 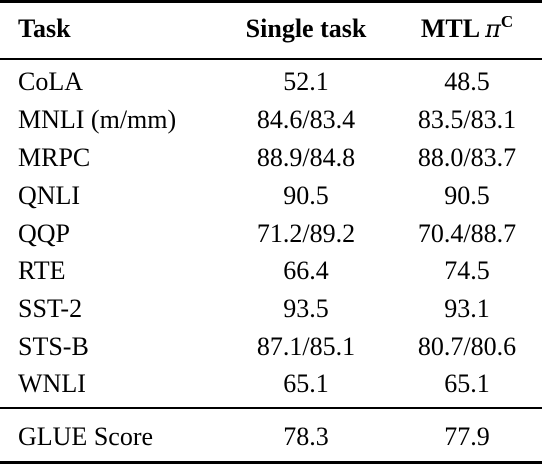 I want to click on table-row: WNLI 65.1 65.1, so click(x=271, y=384).